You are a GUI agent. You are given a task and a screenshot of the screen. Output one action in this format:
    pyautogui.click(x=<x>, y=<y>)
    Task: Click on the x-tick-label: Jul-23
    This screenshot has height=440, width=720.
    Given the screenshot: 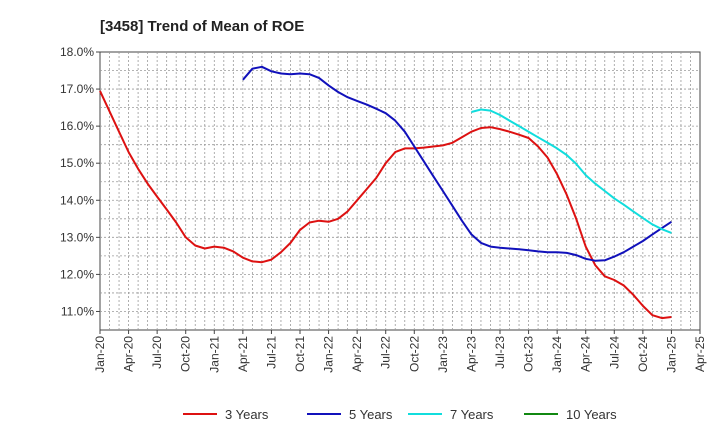 What is the action you would take?
    pyautogui.click(x=500, y=352)
    